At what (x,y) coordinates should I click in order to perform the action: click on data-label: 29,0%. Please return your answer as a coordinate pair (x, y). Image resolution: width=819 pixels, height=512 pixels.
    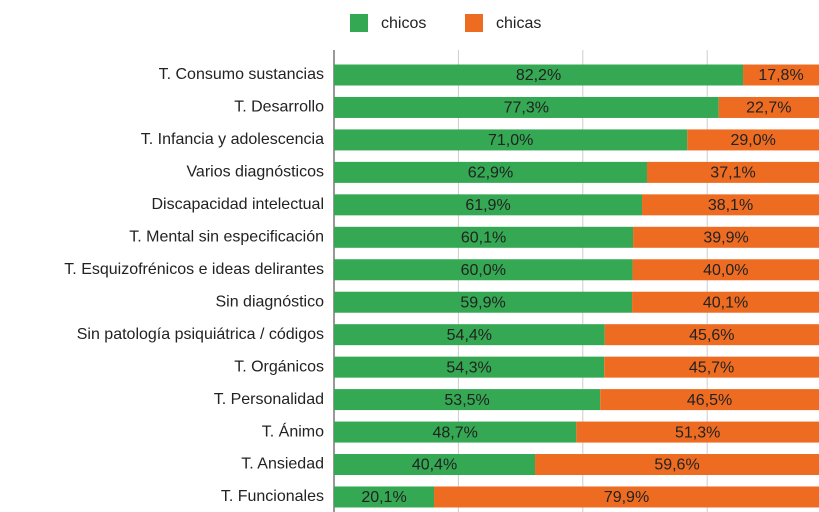
    Looking at the image, I should click on (752, 140).